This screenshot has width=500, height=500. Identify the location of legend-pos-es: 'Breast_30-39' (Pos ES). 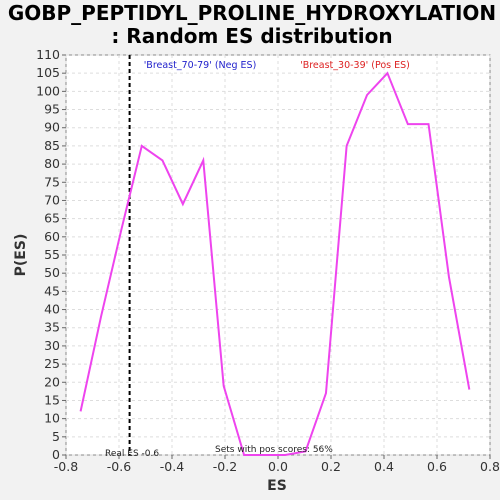
(355, 65).